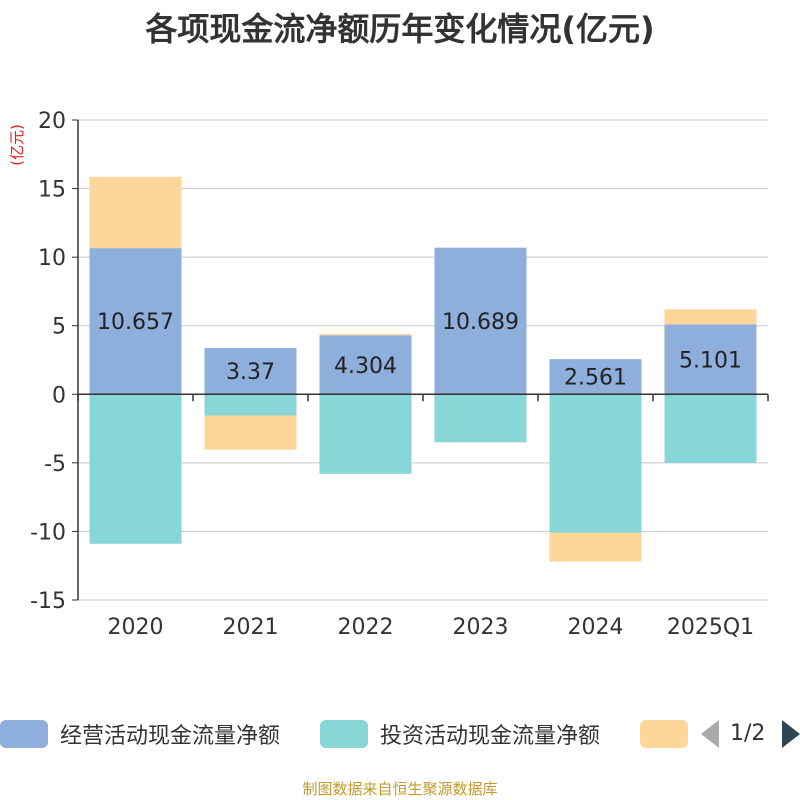 This screenshot has height=800, width=800. Describe the element at coordinates (59, 395) in the screenshot. I see `y-tick-label: 0` at that location.